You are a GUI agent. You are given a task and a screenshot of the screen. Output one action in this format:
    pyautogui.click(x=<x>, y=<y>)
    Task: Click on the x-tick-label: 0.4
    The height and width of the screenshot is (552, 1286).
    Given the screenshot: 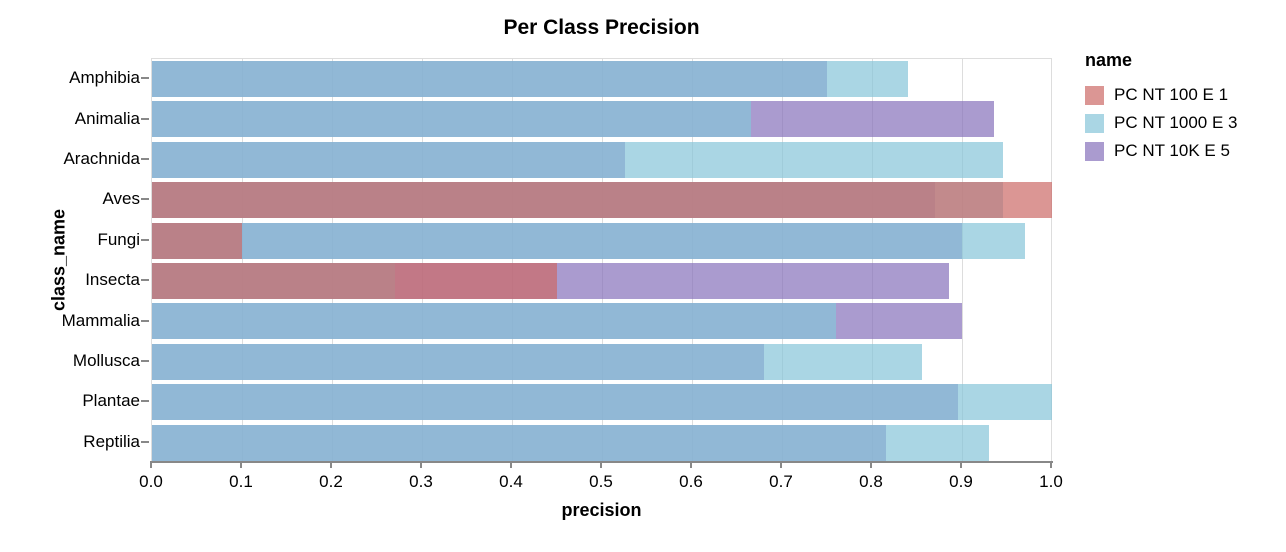 What is the action you would take?
    pyautogui.click(x=511, y=481)
    